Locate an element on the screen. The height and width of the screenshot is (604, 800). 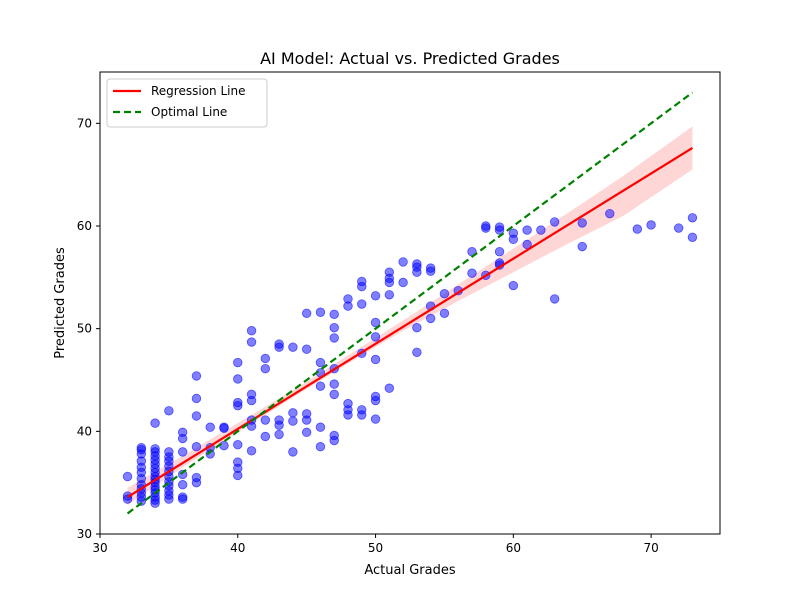
x-tick-label: 30 is located at coordinates (99, 548).